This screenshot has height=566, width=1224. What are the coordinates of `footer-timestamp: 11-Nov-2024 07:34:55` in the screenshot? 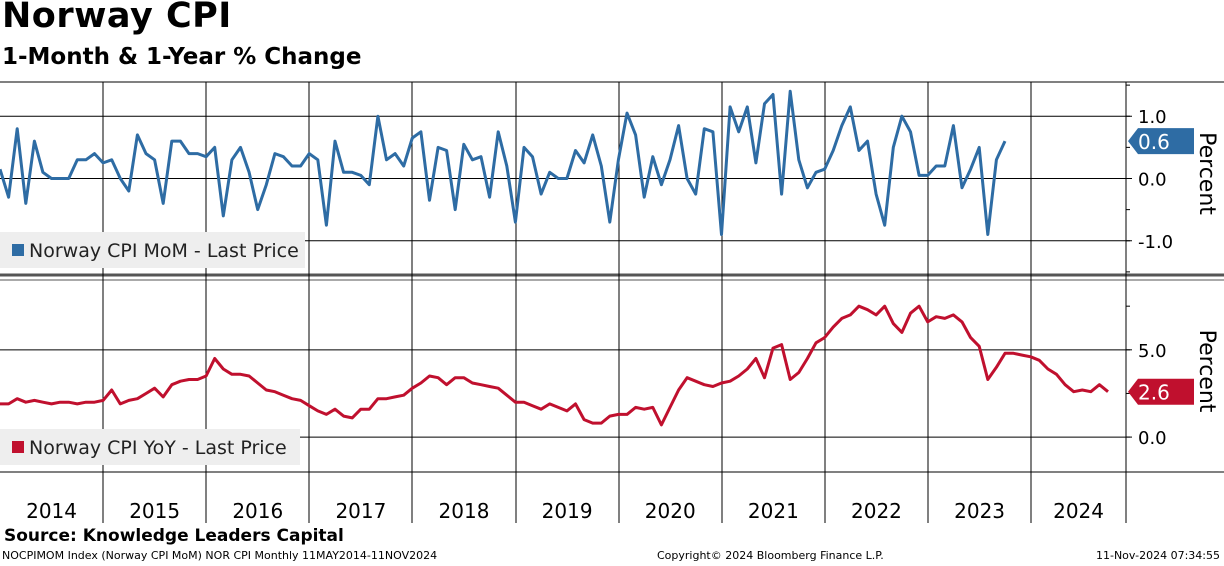 It's located at (1157, 555).